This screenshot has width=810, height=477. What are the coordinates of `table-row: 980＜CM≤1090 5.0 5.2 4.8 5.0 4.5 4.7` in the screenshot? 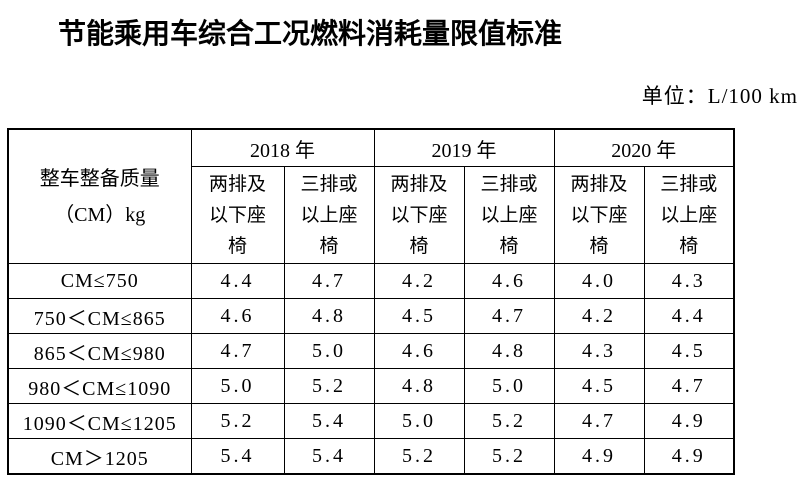 It's located at (371, 386).